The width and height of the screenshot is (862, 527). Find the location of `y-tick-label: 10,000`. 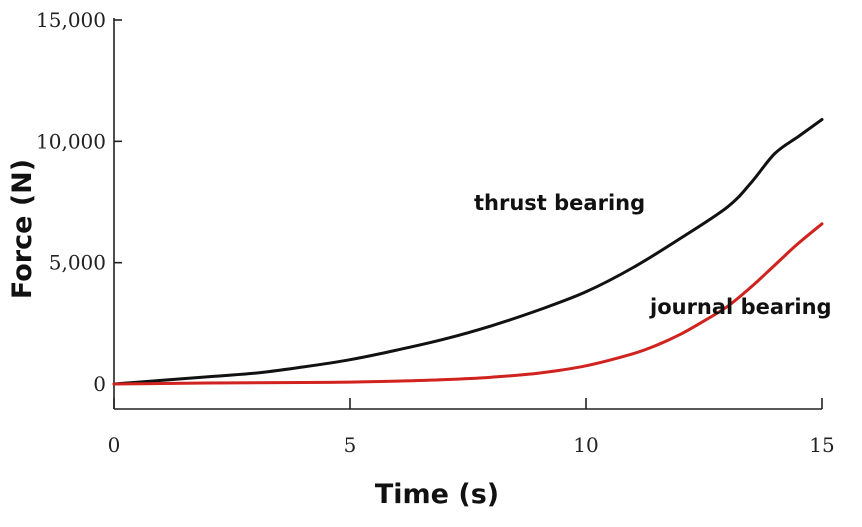

y-tick-label: 10,000 is located at coordinates (71, 141).